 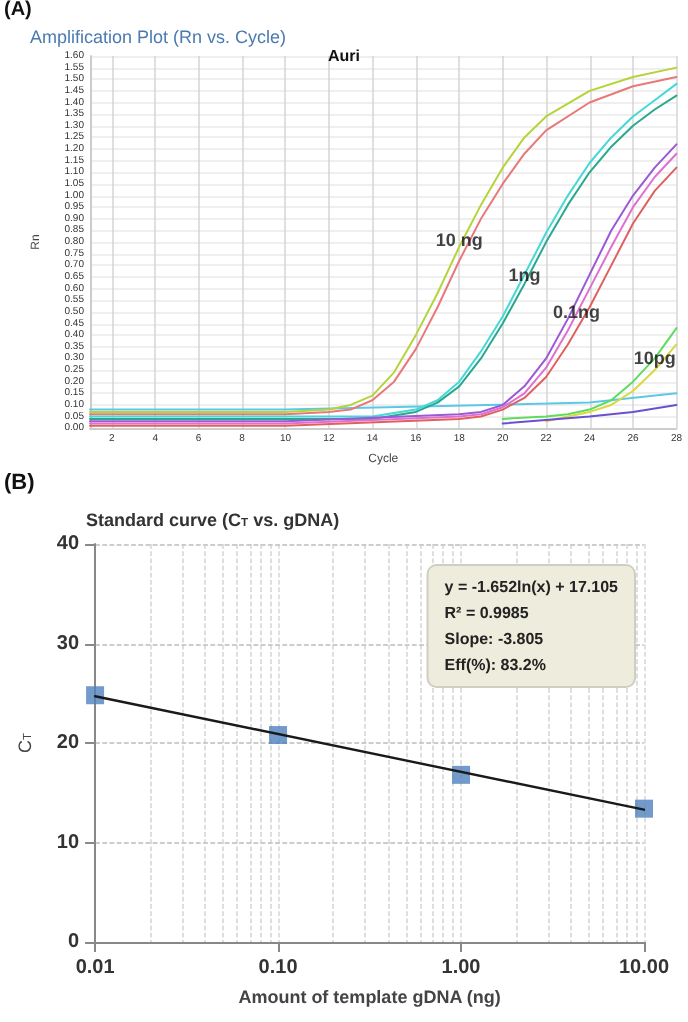 I want to click on x-tick-label: 0.10, so click(x=278, y=968).